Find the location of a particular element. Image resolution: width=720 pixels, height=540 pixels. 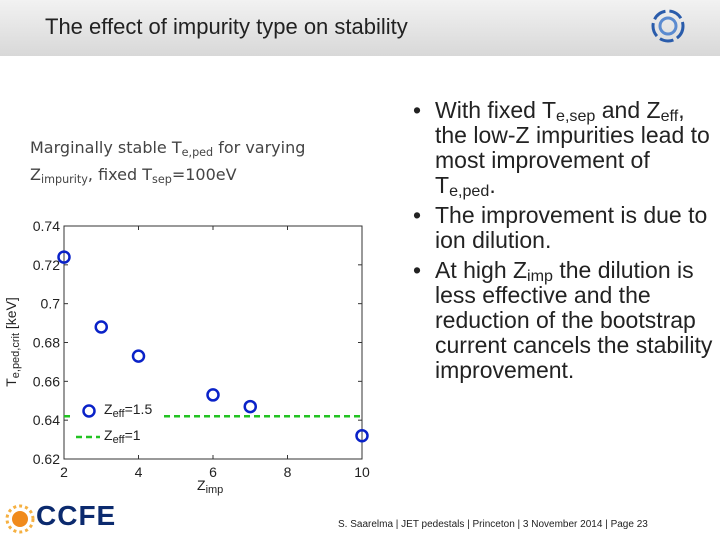

text-run: The improvement is due to ion dilution. is located at coordinates (571, 227).